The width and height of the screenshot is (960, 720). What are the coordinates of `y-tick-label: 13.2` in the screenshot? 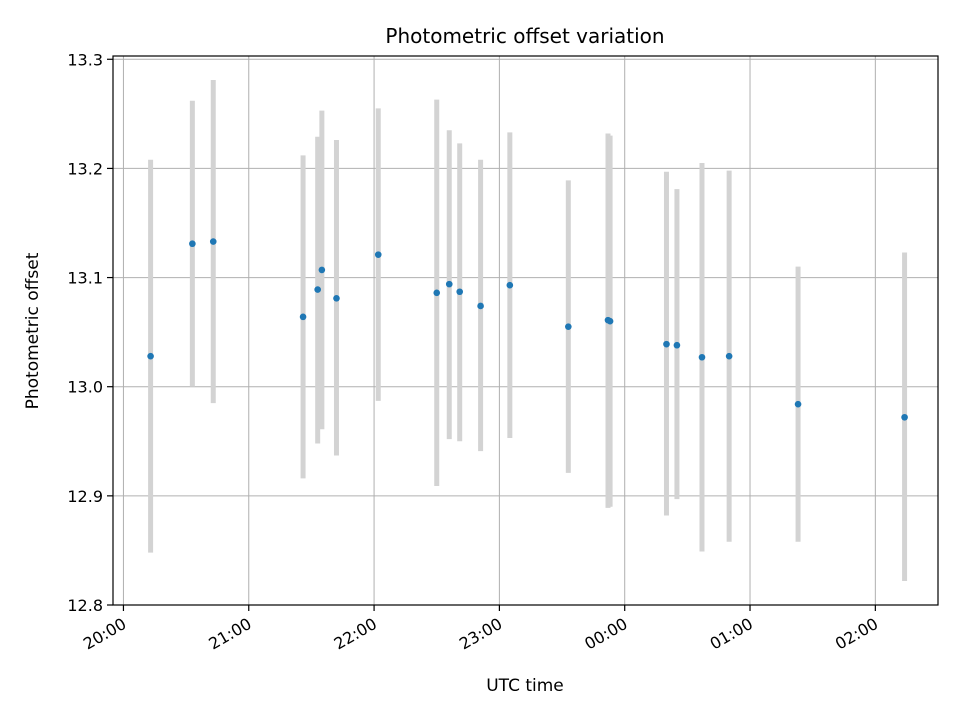 It's located at (85, 168).